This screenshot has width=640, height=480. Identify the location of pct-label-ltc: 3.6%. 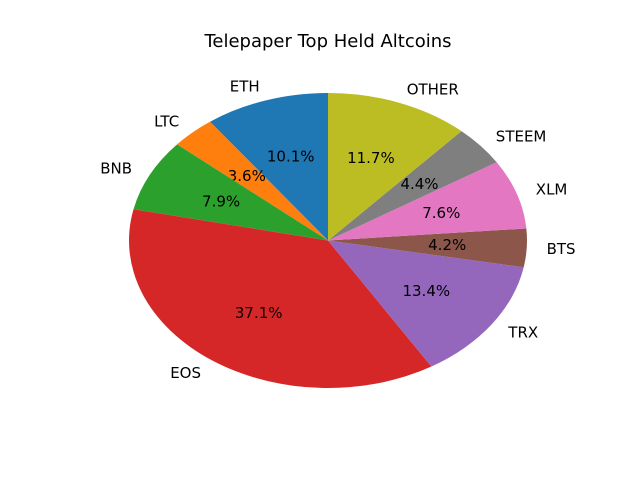
(247, 176).